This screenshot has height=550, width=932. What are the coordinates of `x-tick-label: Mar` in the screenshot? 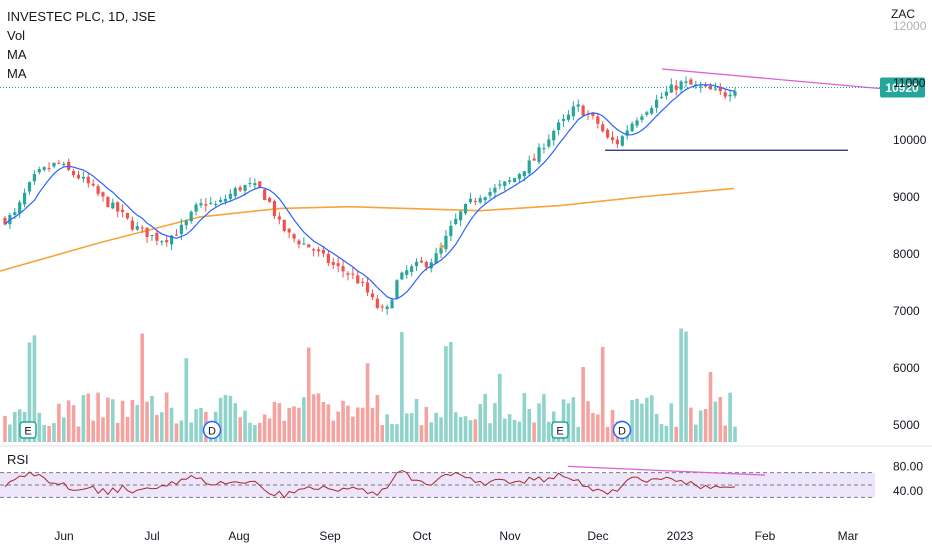 It's located at (848, 536).